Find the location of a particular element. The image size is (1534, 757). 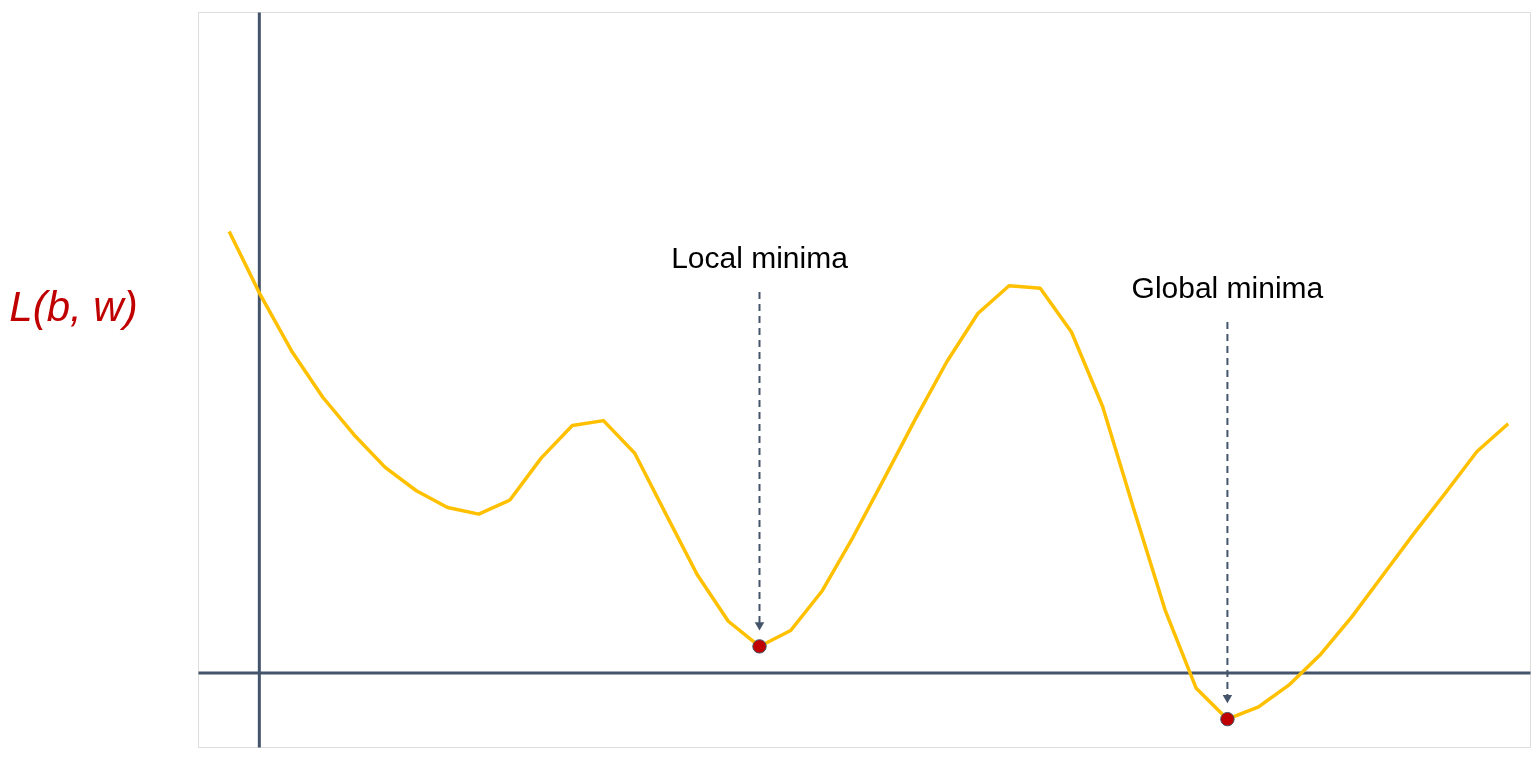

y-axis-title: L(b, w) is located at coordinates (73, 306).